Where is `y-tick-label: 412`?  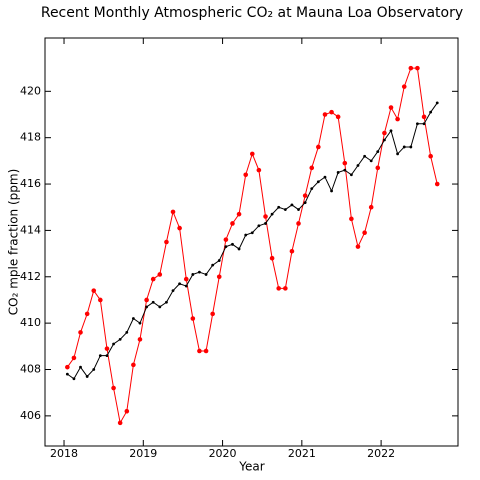
y-tick-label: 412 is located at coordinates (30, 276).